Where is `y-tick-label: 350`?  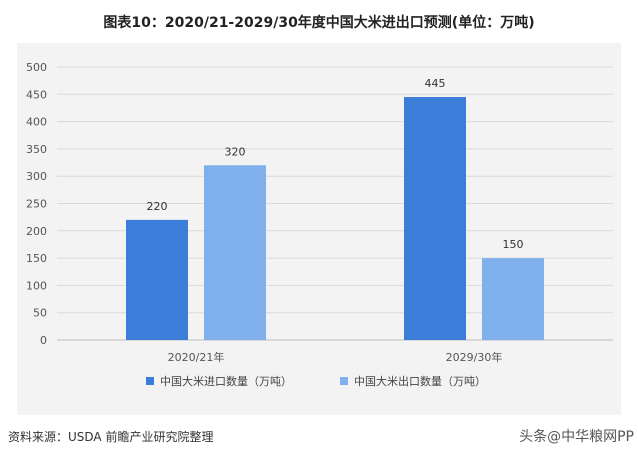 y-tick-label: 350 is located at coordinates (36, 149).